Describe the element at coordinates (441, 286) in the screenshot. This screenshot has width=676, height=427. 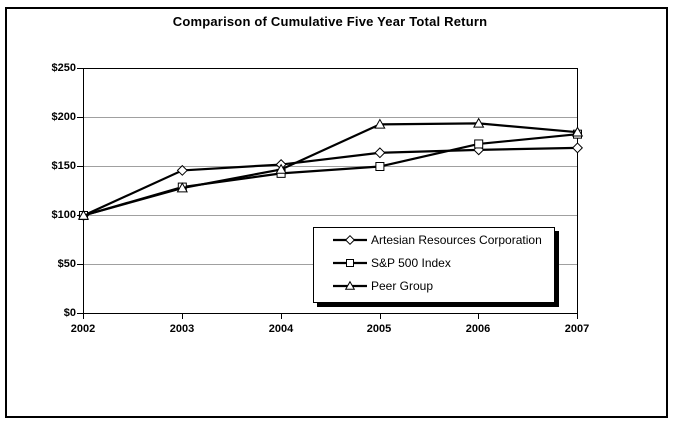
I see `legend-item-peer-group: Peer Group` at that location.